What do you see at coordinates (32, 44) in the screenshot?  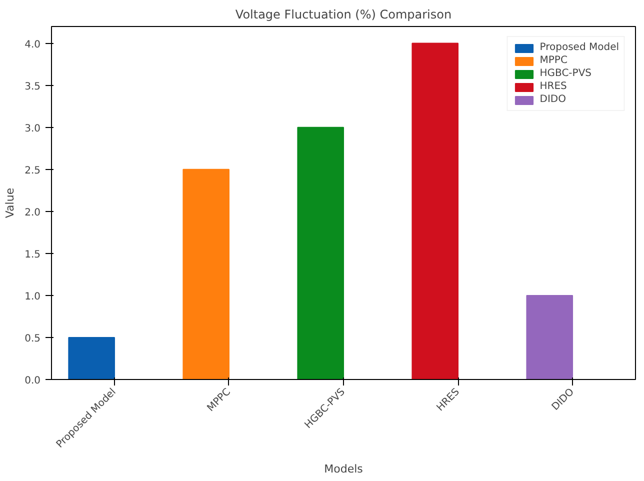 I see `y-tick-label: 4.0` at bounding box center [32, 44].